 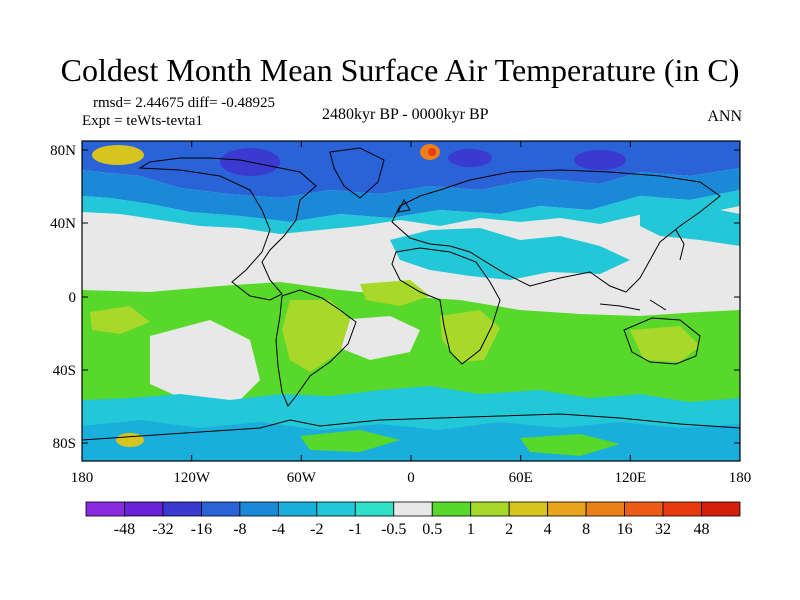 What do you see at coordinates (393, 529) in the screenshot?
I see `colorbar-label: -0.5` at bounding box center [393, 529].